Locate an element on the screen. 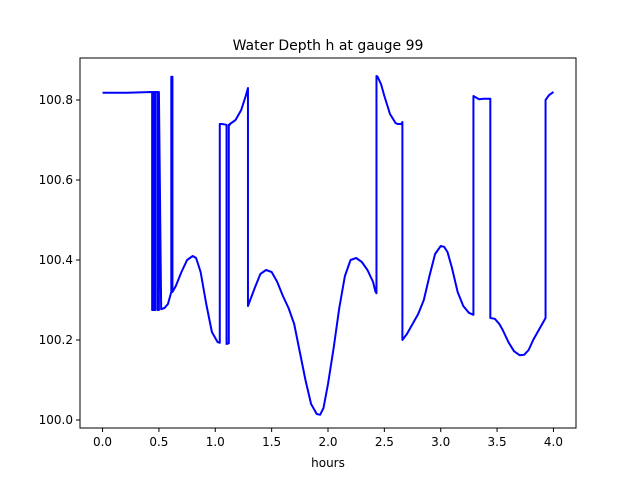 The width and height of the screenshot is (640, 480). y-tick-label: 100.2 is located at coordinates (56, 340).